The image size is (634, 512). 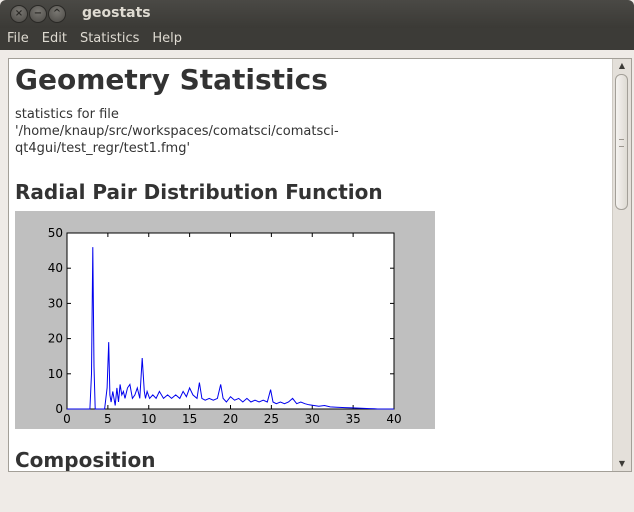 I want to click on x-tick-label: 5, so click(x=108, y=419).